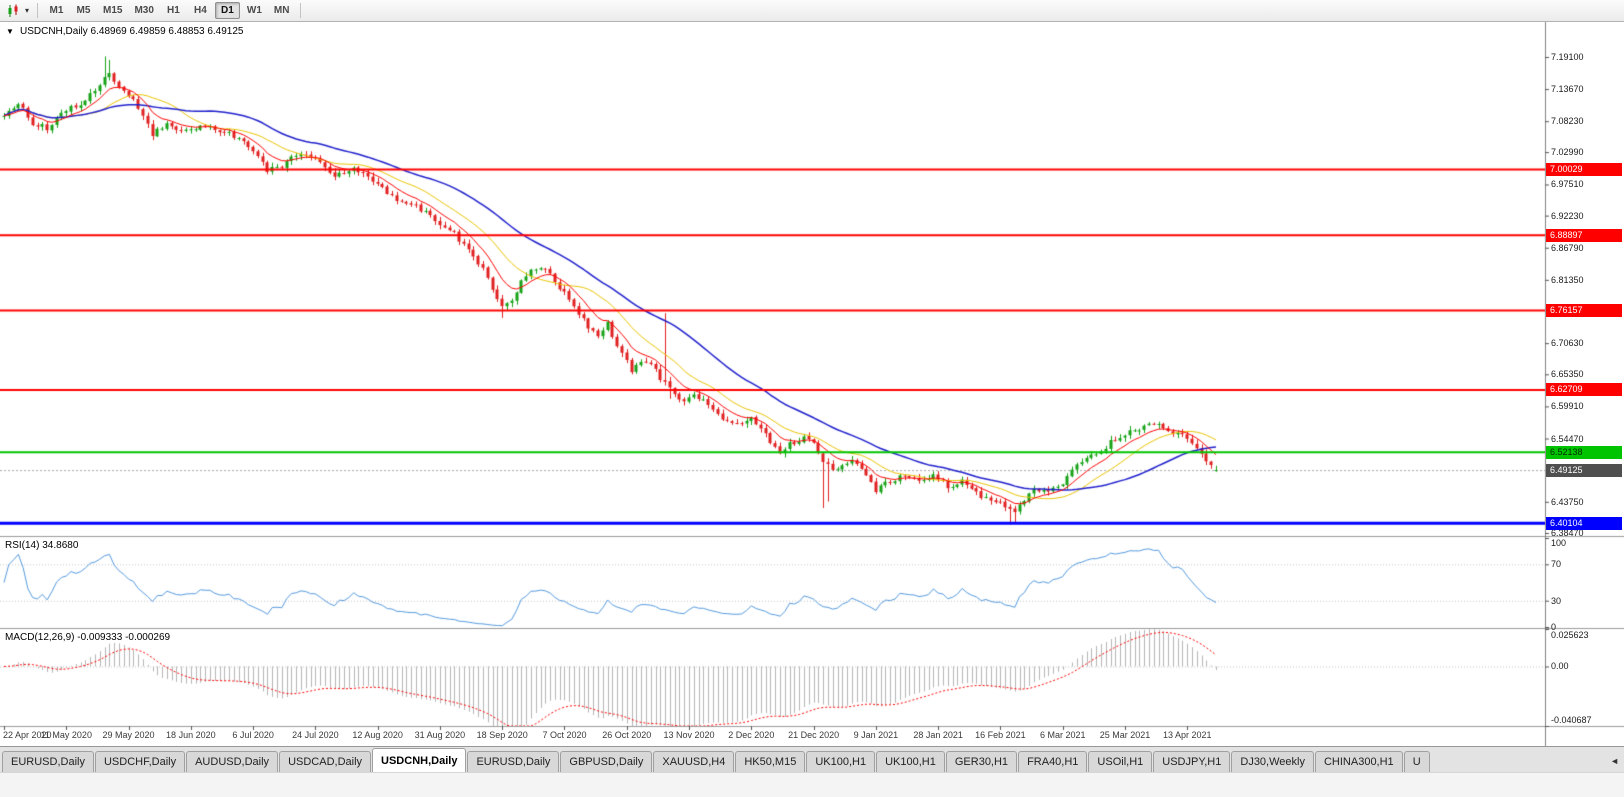  Describe the element at coordinates (42, 545) in the screenshot. I see `rsi-indicator-label: RSI(14) 34.8680` at that location.